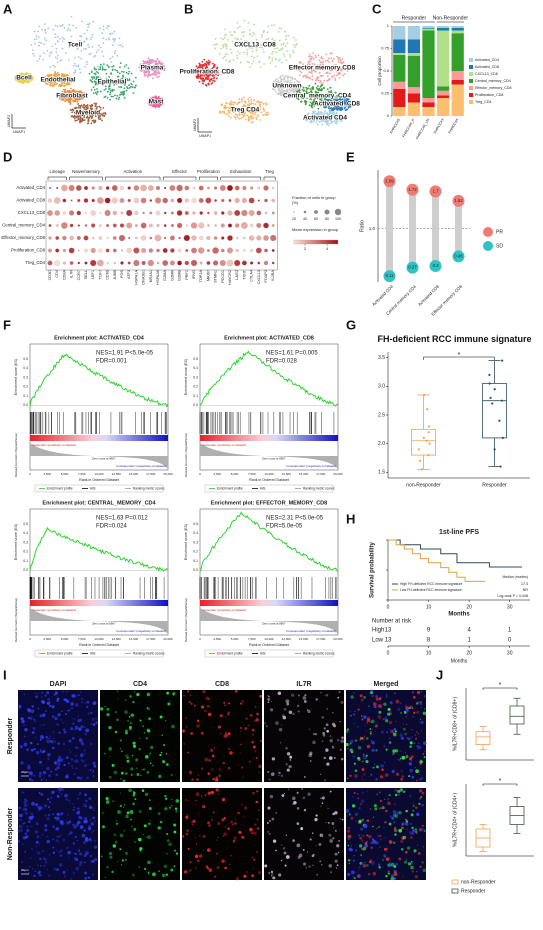 The image size is (543, 930). What do you see at coordinates (25, 396) in the screenshot?
I see `y-tick-label: 0.1` at bounding box center [25, 396].